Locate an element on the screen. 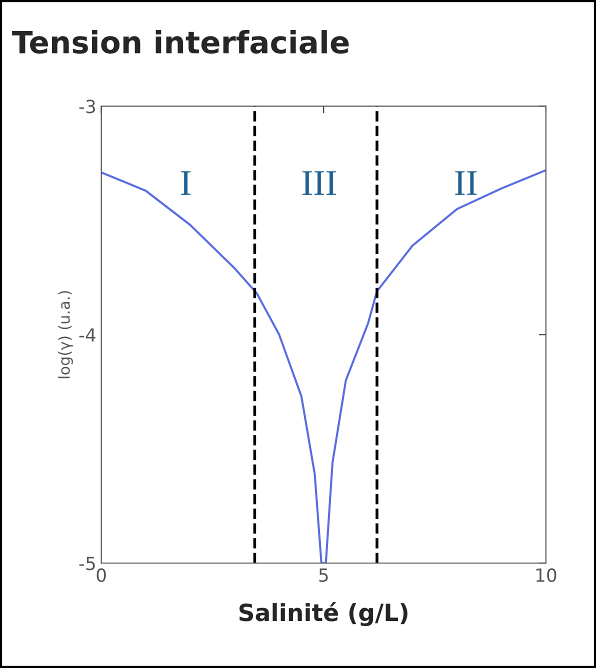 Image resolution: width=596 pixels, height=668 pixels. y-tick-label: -3 is located at coordinates (87, 107).